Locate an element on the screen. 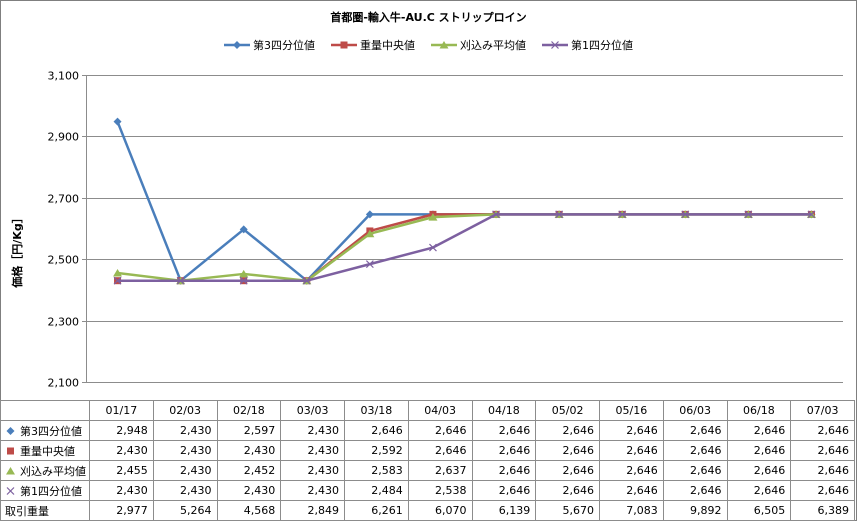  table-cell: 5,264 is located at coordinates (185, 510).